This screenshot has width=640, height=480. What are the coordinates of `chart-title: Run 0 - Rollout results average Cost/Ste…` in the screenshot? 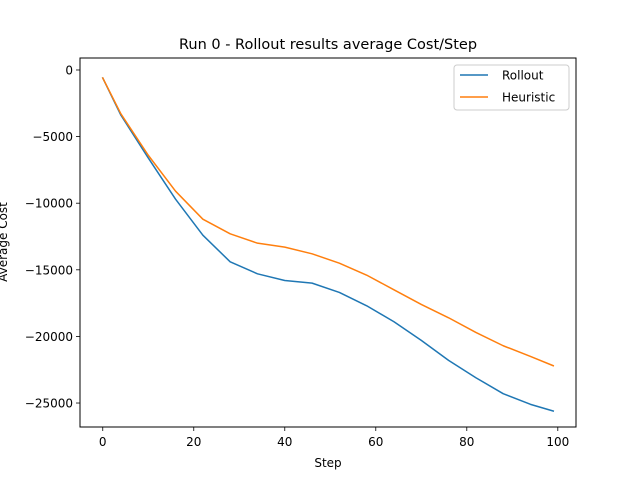 It's located at (328, 45).